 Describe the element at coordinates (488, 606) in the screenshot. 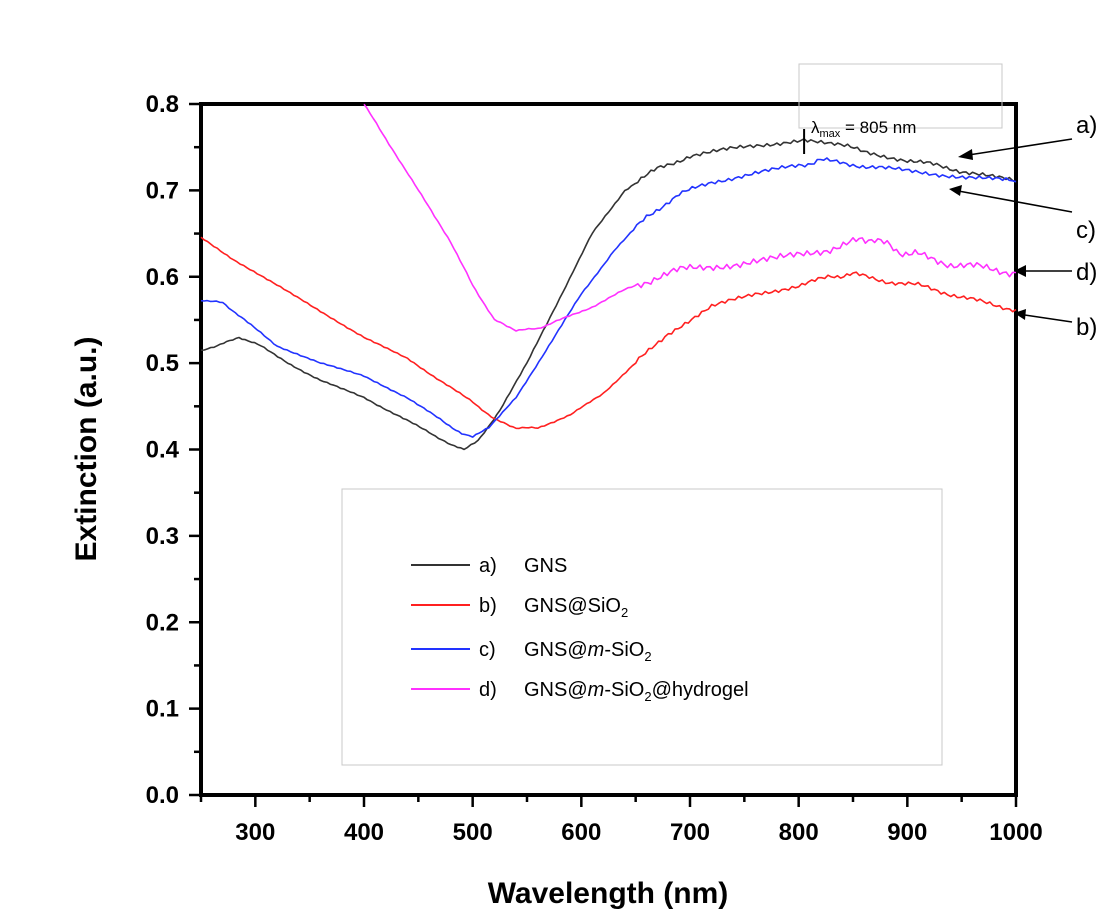

I see `legend-letter-b: b)` at that location.